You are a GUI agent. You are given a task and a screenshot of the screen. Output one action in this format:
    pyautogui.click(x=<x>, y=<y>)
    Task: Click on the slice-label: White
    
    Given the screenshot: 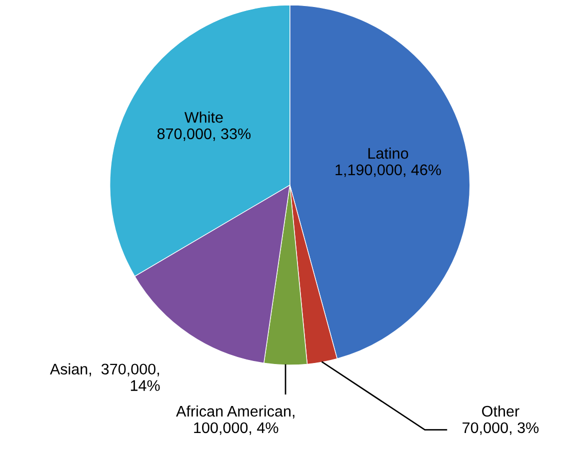 What is the action you would take?
    pyautogui.click(x=203, y=117)
    